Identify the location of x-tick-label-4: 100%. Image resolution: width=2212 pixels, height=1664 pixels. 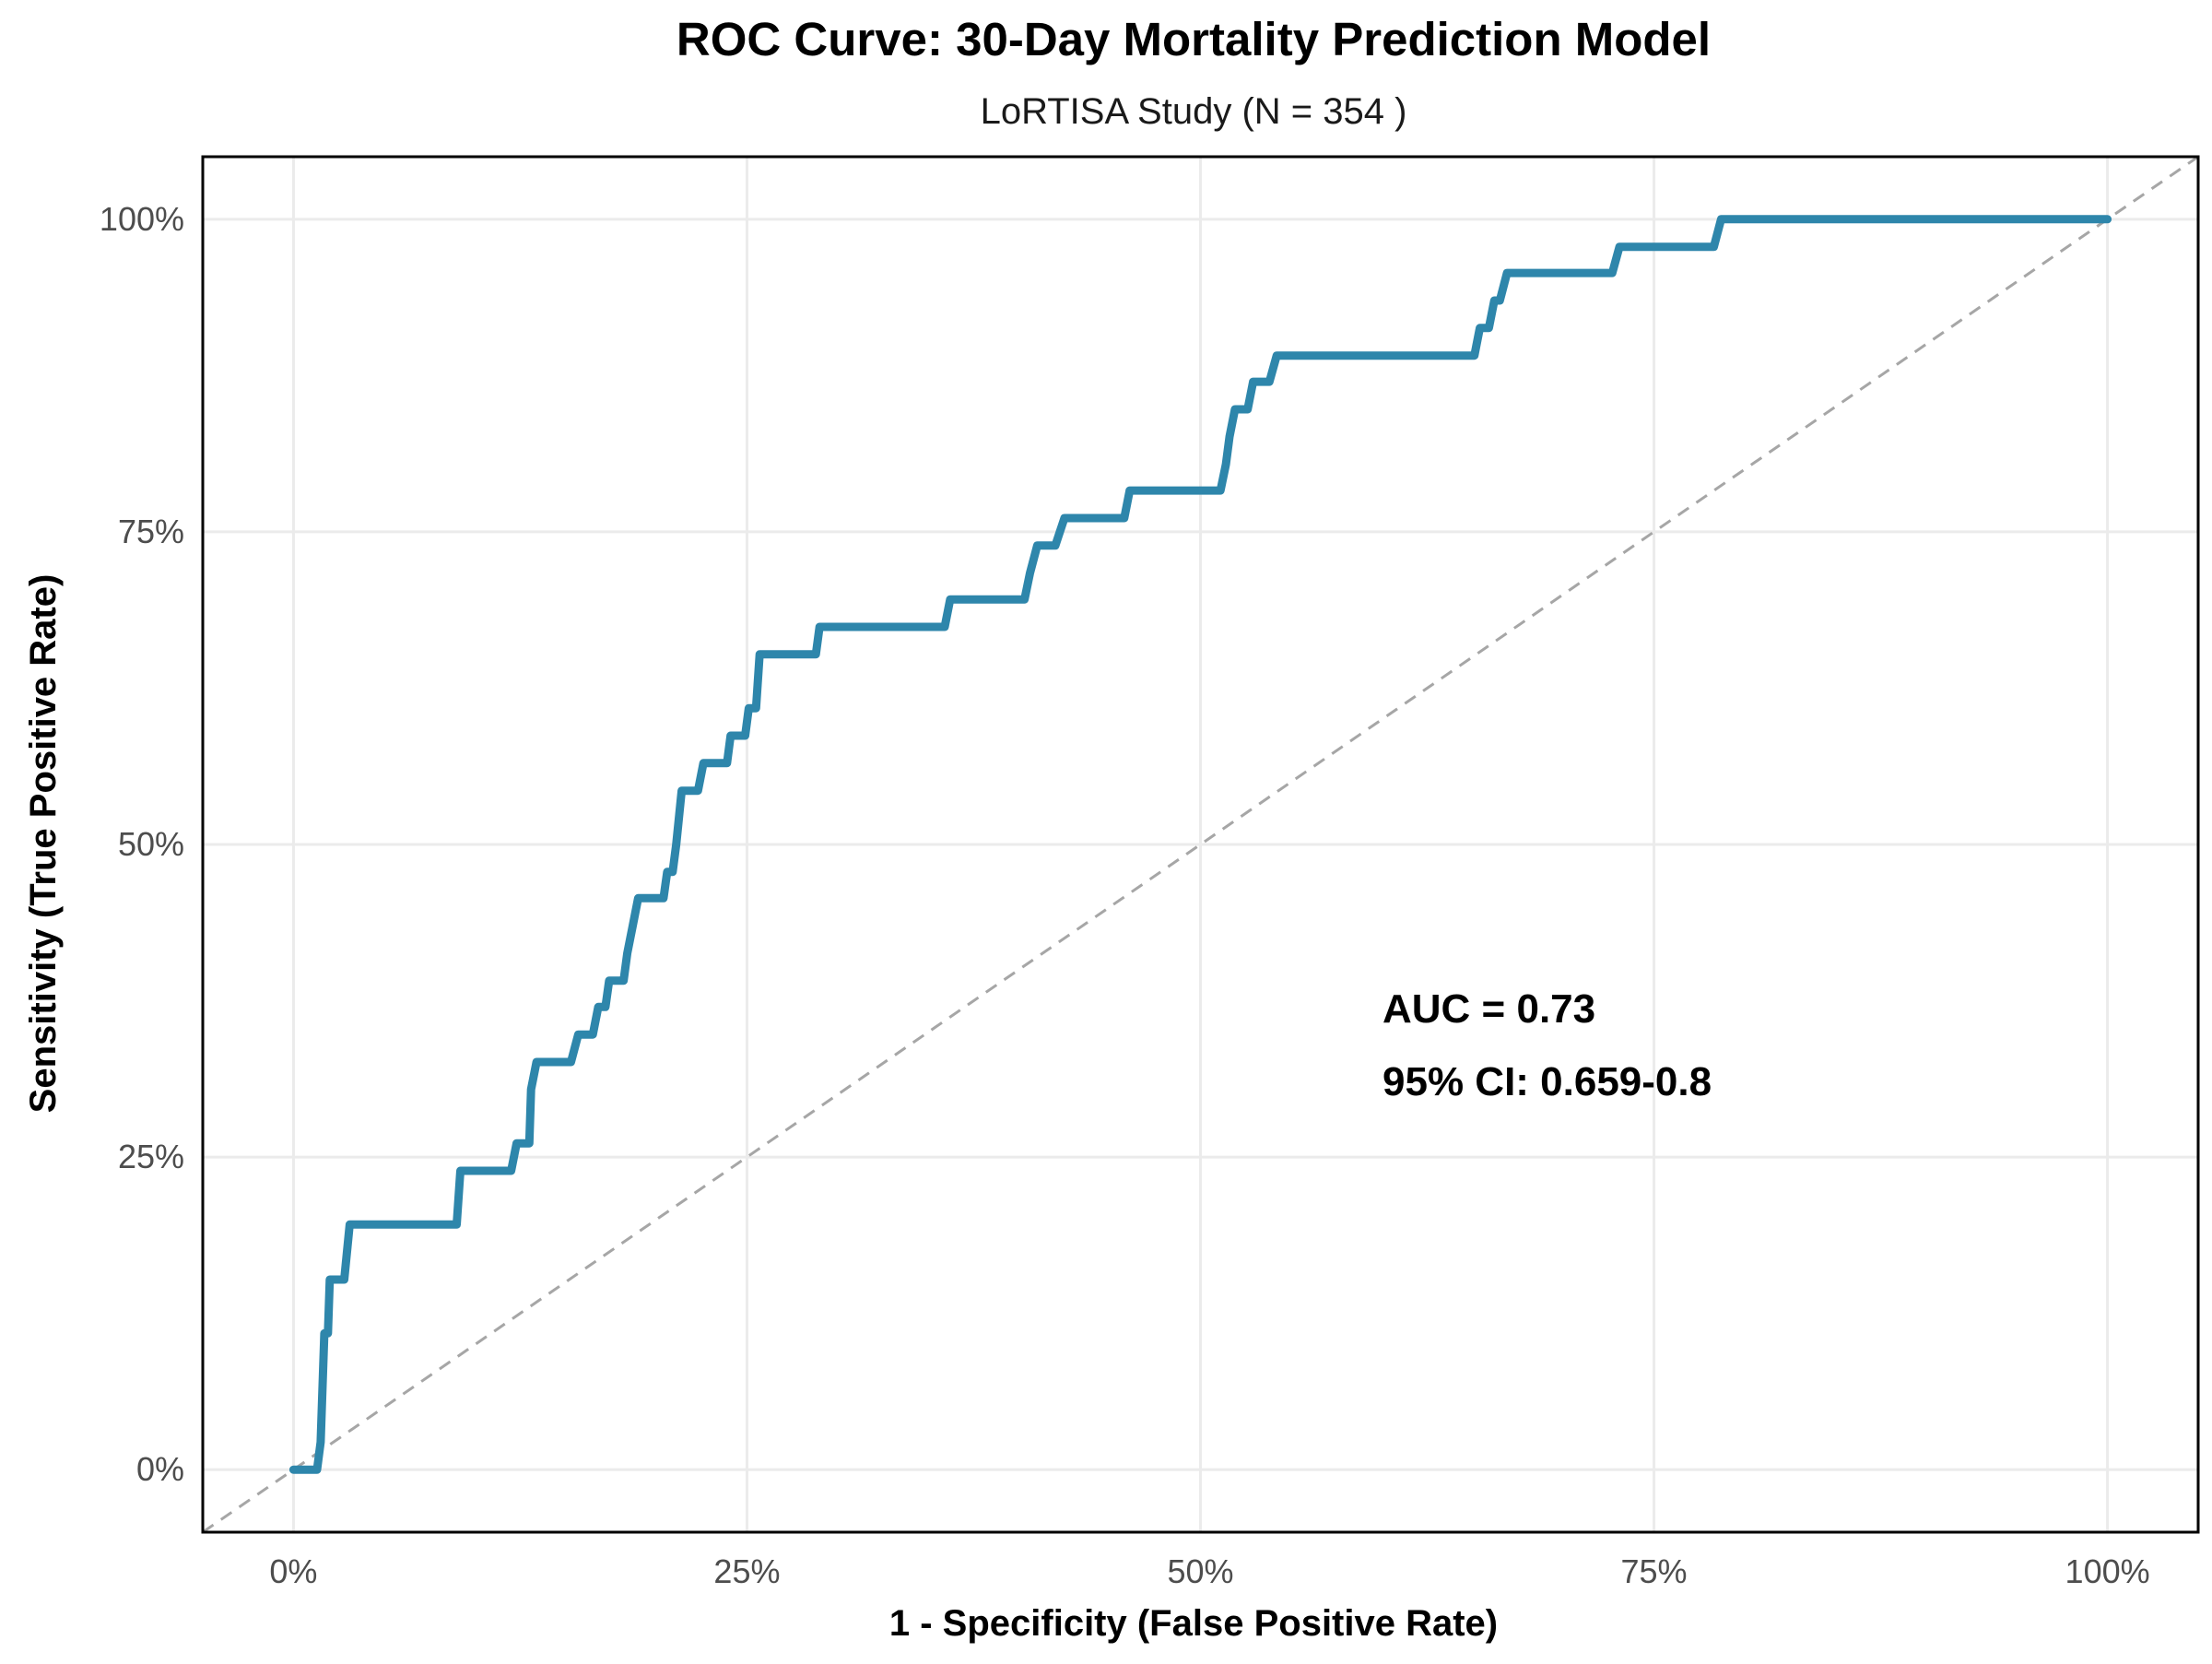
(2107, 1571).